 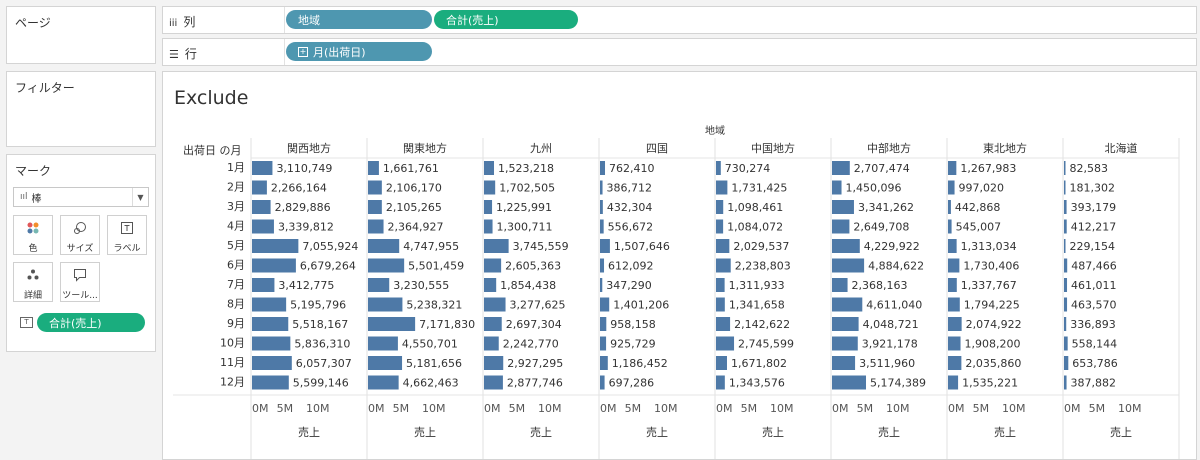 I want to click on column-pill-region: 地域, so click(x=359, y=19).